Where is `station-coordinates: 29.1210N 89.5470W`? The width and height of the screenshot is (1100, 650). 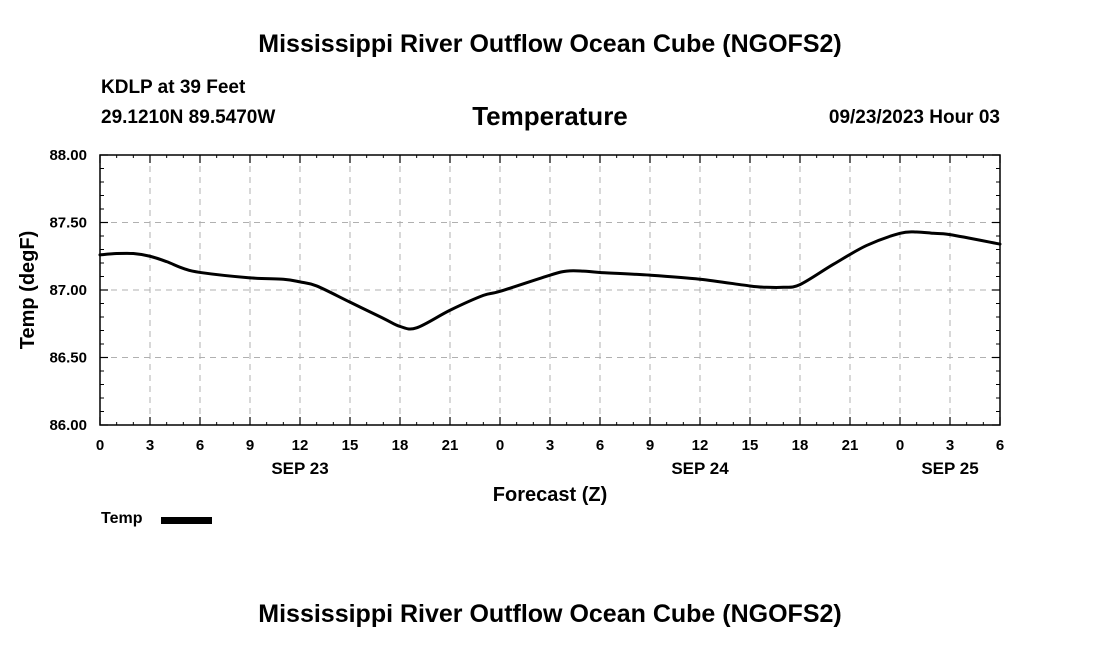 station-coordinates: 29.1210N 89.5470W is located at coordinates (188, 117).